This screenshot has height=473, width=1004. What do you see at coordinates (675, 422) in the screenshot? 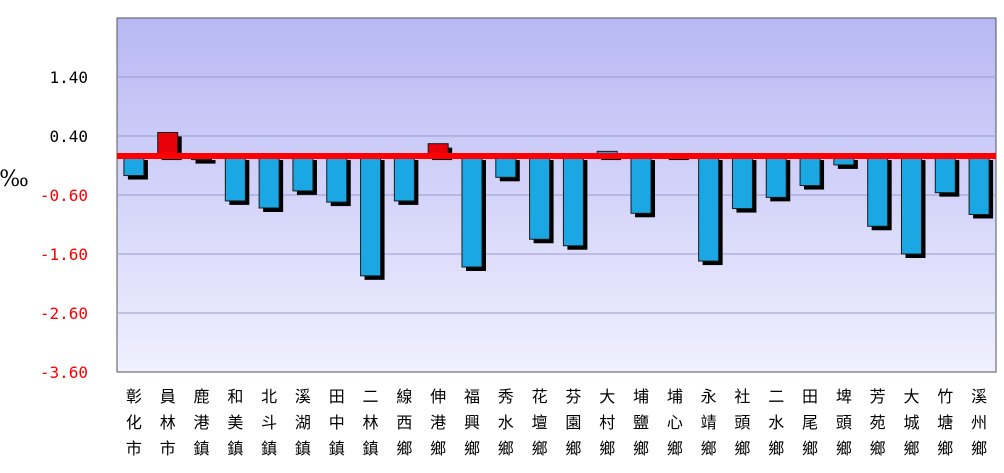
I see `x-category-label: 埔心鄉` at bounding box center [675, 422].